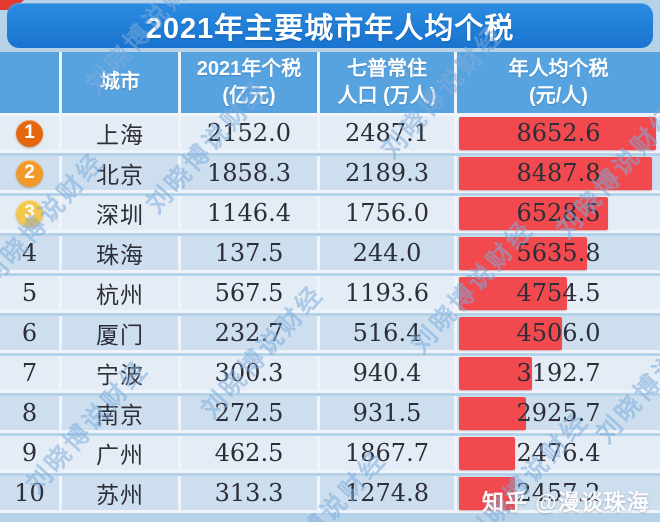 Image resolution: width=660 pixels, height=522 pixels. I want to click on per-capita-value: 6528.5, so click(558, 213).